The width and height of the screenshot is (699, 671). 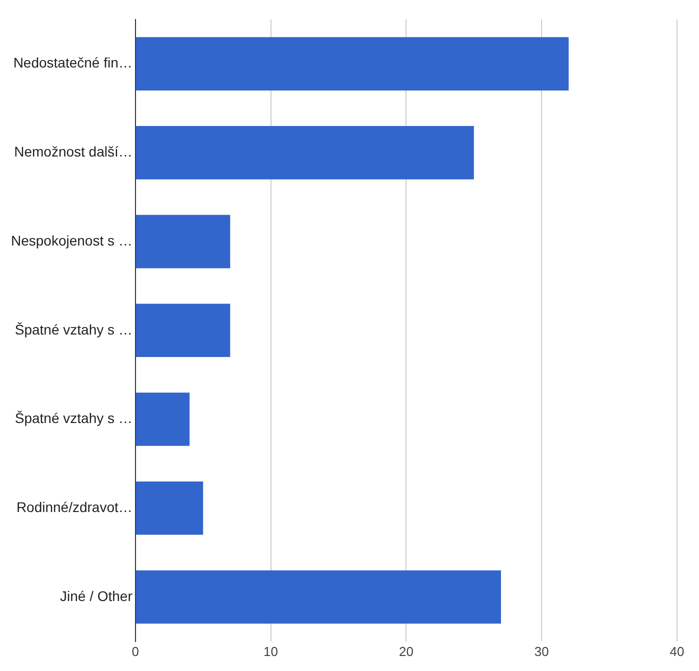 I want to click on x-tick-label: 30, so click(x=541, y=651).